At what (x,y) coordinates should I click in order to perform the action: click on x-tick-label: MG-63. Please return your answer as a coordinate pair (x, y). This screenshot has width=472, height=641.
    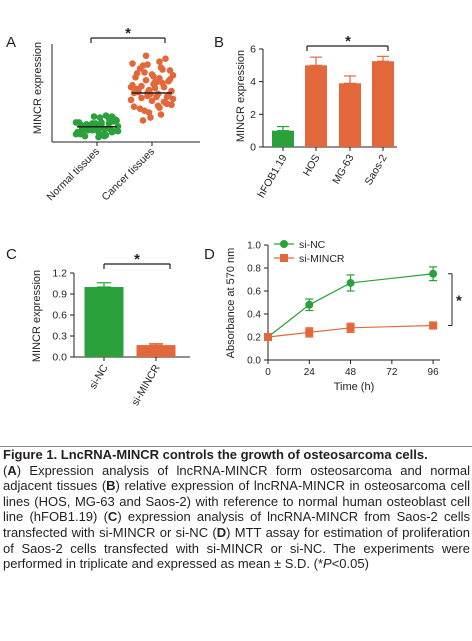
    Looking at the image, I should click on (343, 169).